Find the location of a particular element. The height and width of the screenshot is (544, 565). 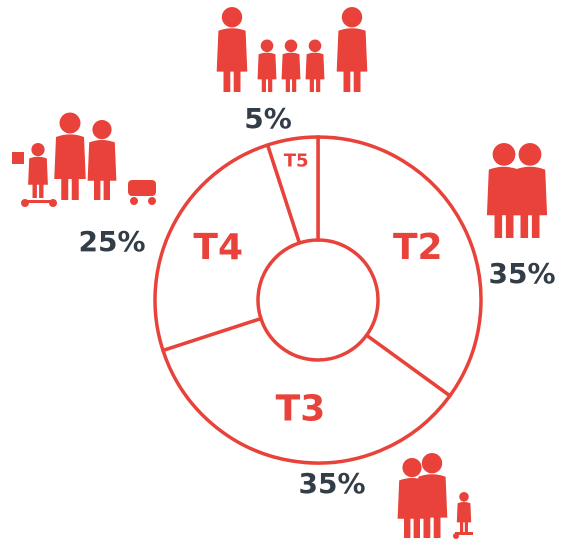

segment-label: T2 is located at coordinates (418, 247).